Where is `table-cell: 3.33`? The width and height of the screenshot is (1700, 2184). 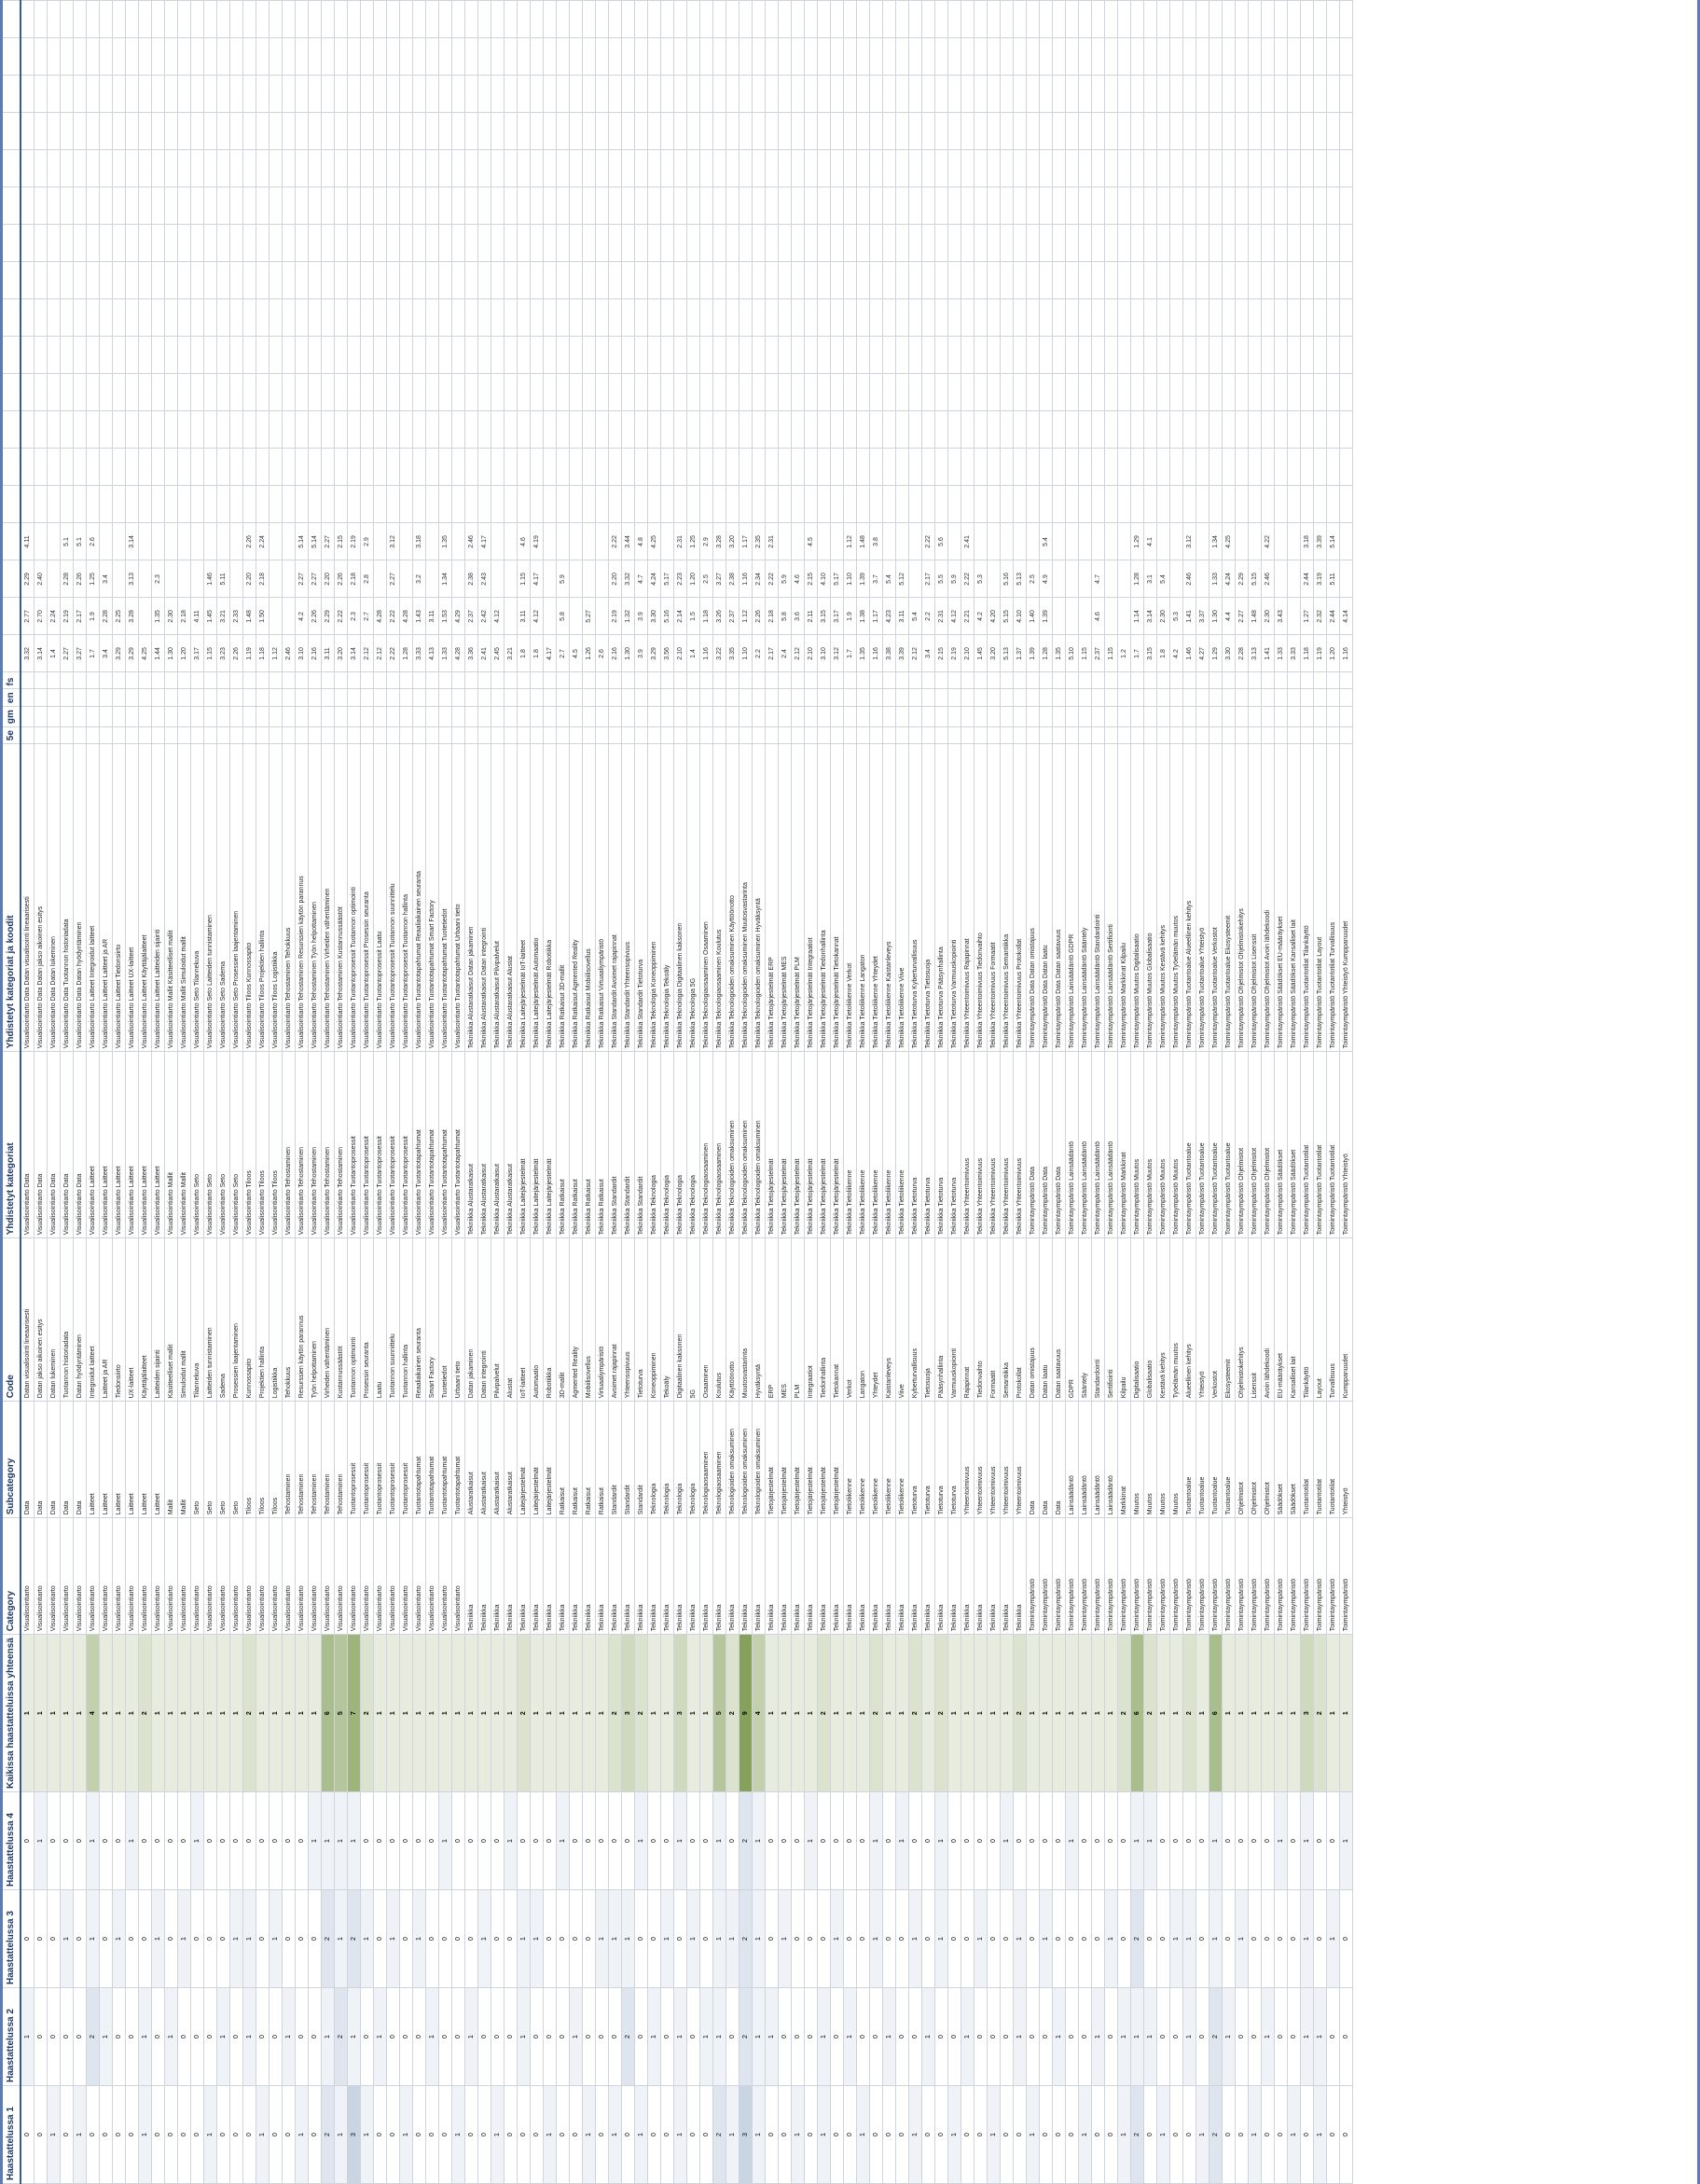
table-cell: 3.33 is located at coordinates (1294, 653).